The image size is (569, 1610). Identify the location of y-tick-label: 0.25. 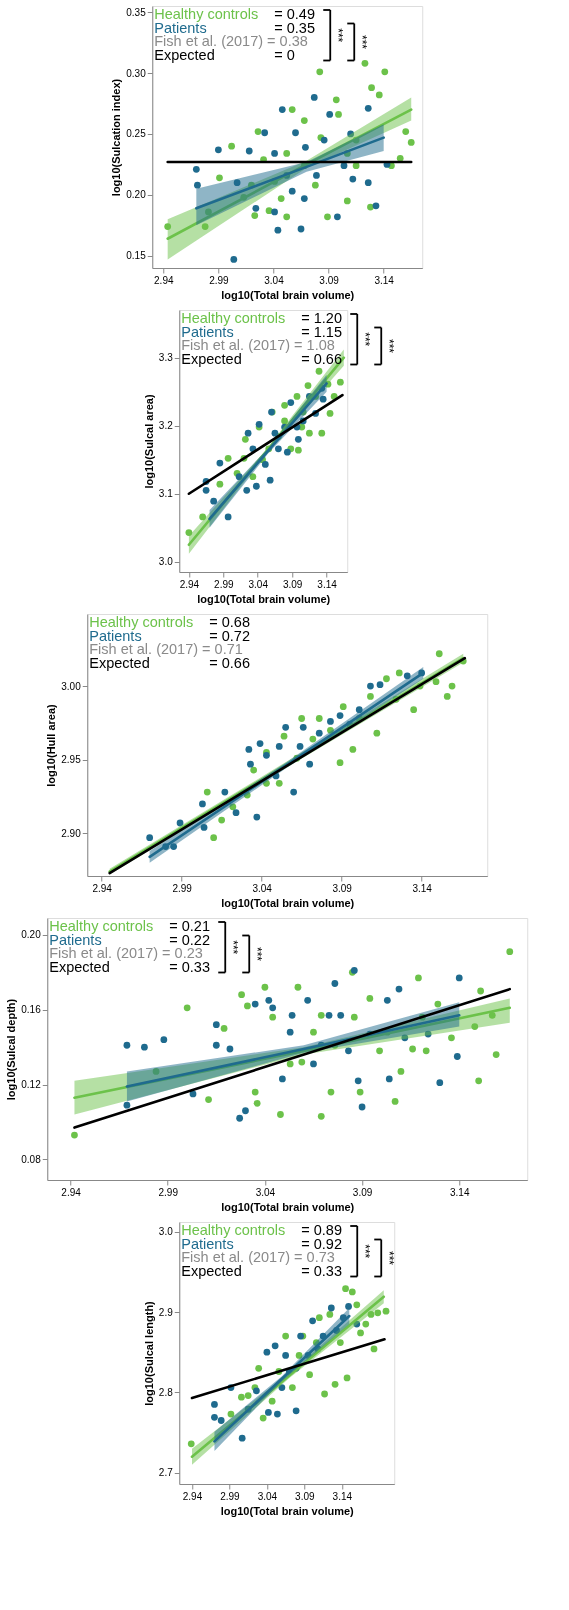
(136, 134).